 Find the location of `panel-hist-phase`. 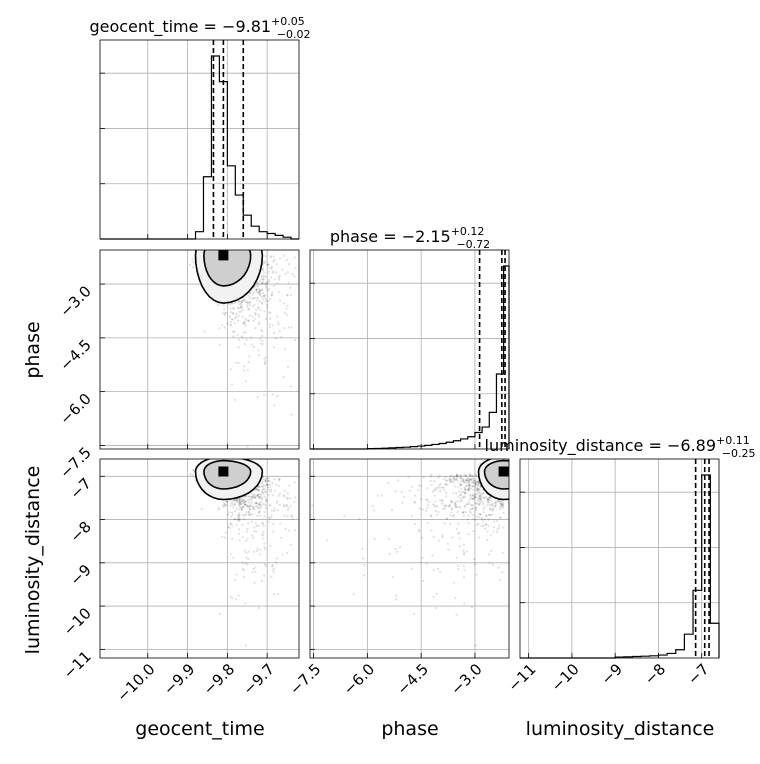

panel-hist-phase is located at coordinates (409, 349).